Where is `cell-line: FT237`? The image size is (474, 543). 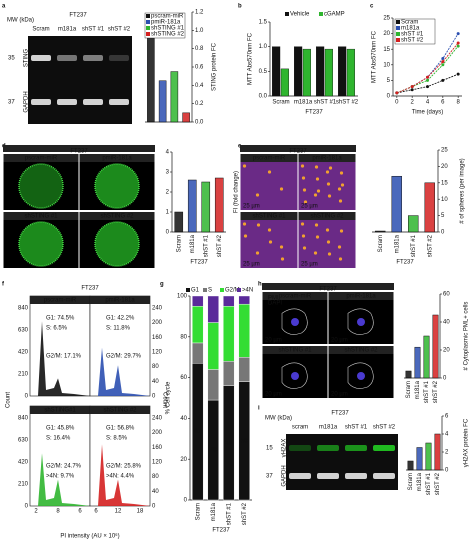 cell-line: FT237 is located at coordinates (78, 16).